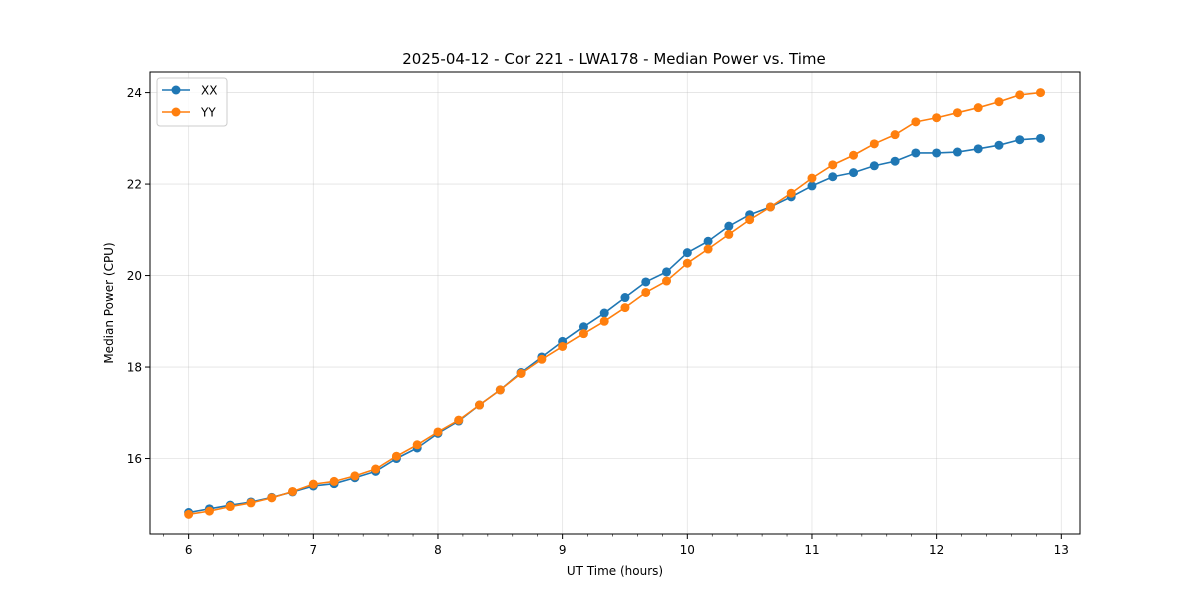  I want to click on x-tick-label: 10, so click(687, 550).